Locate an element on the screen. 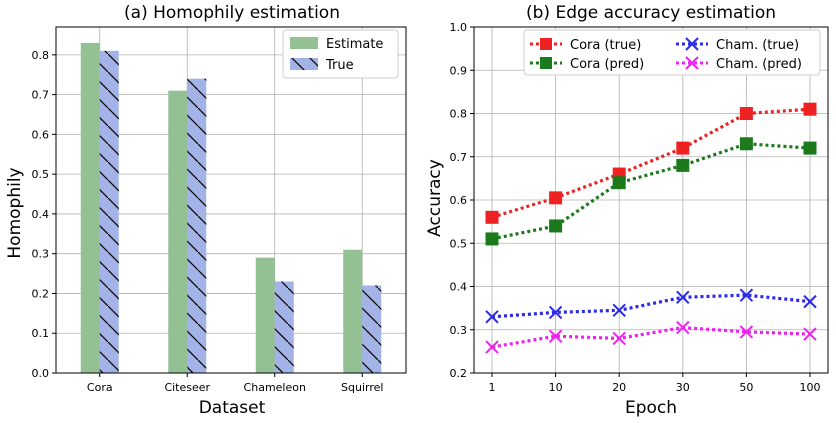 The image size is (836, 423). y-tick-label: 0.1 is located at coordinates (41, 333).